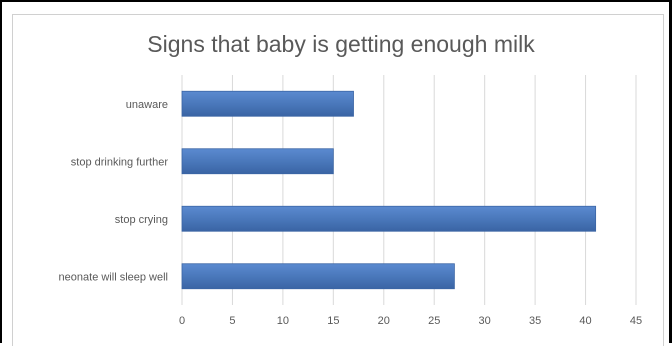 Image resolution: width=672 pixels, height=346 pixels. Describe the element at coordinates (384, 321) in the screenshot. I see `x-tick-label: 20` at that location.